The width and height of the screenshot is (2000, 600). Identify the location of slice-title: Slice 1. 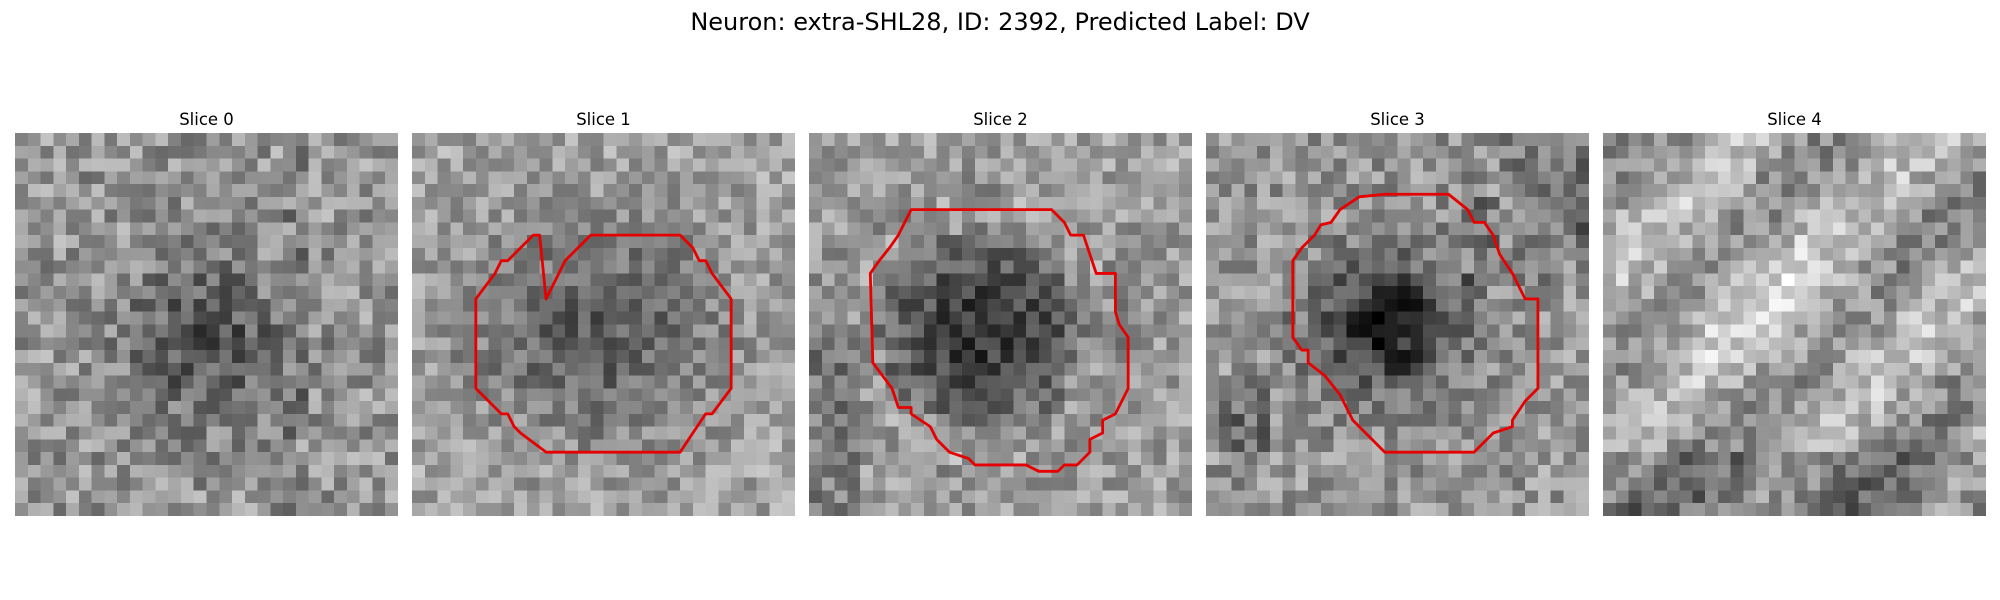
(603, 119).